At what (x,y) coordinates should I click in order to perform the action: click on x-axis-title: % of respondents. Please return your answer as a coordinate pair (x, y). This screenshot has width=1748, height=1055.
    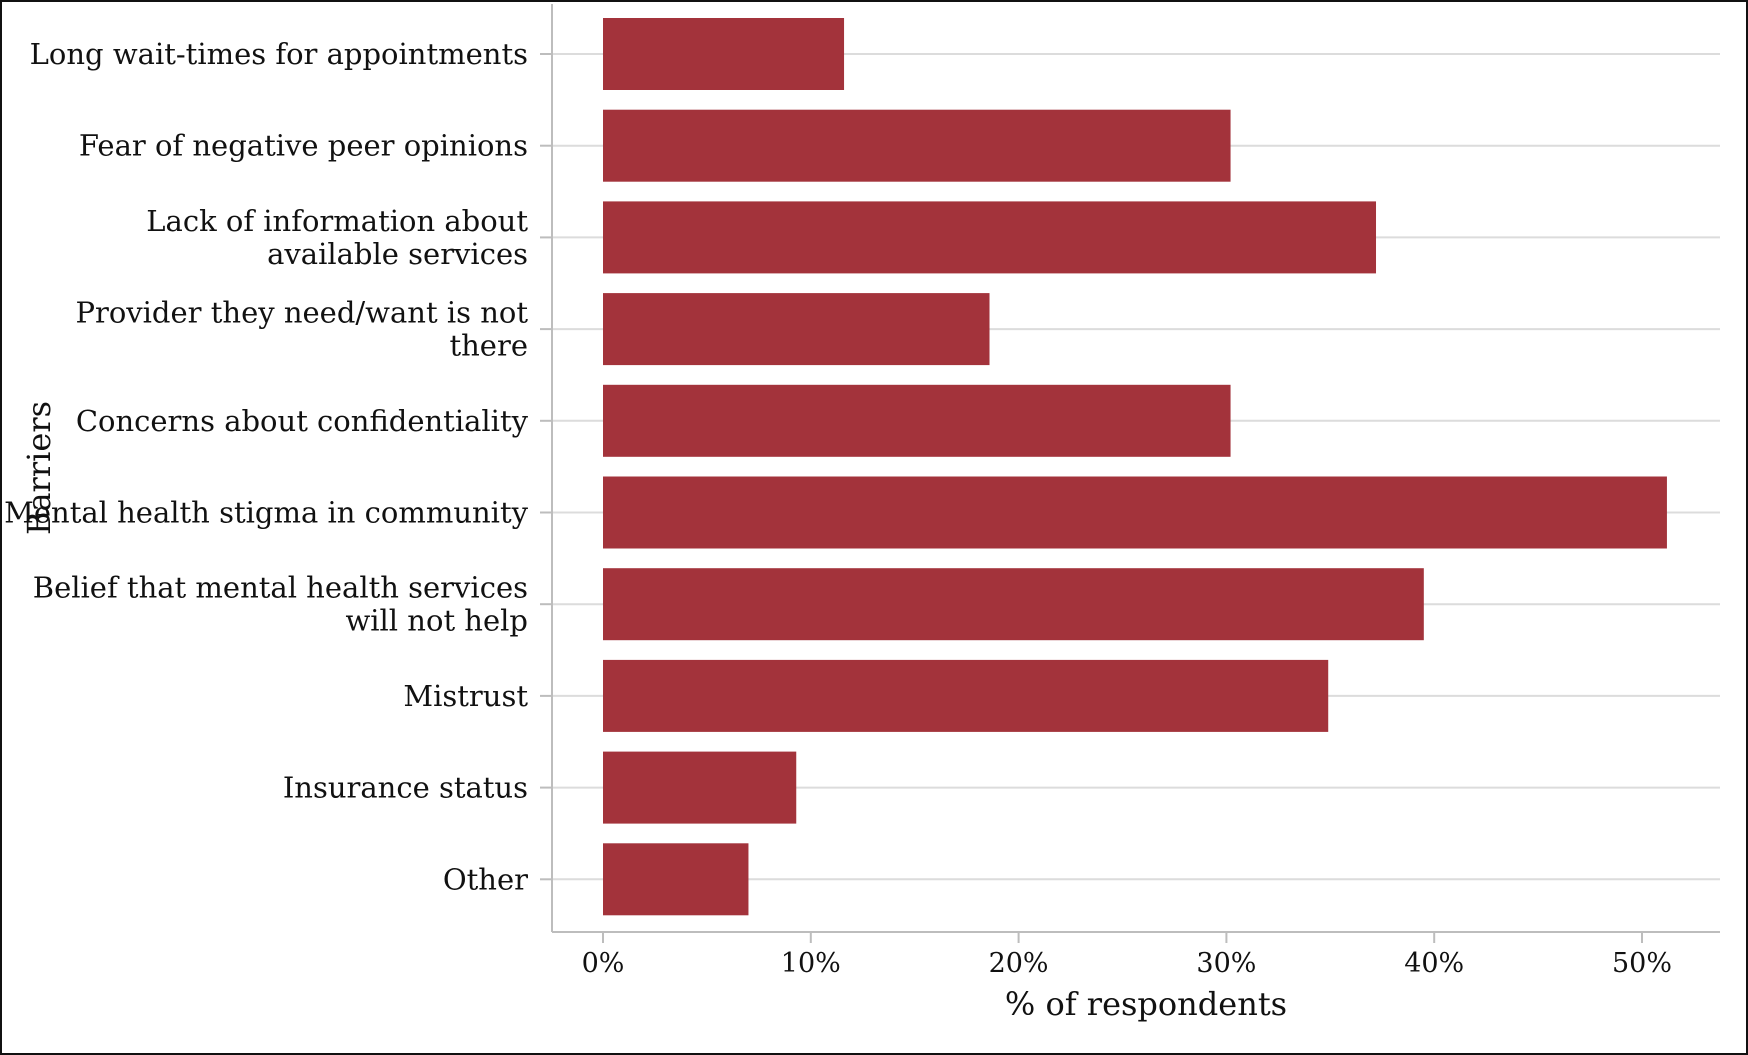
    Looking at the image, I should click on (1146, 1004).